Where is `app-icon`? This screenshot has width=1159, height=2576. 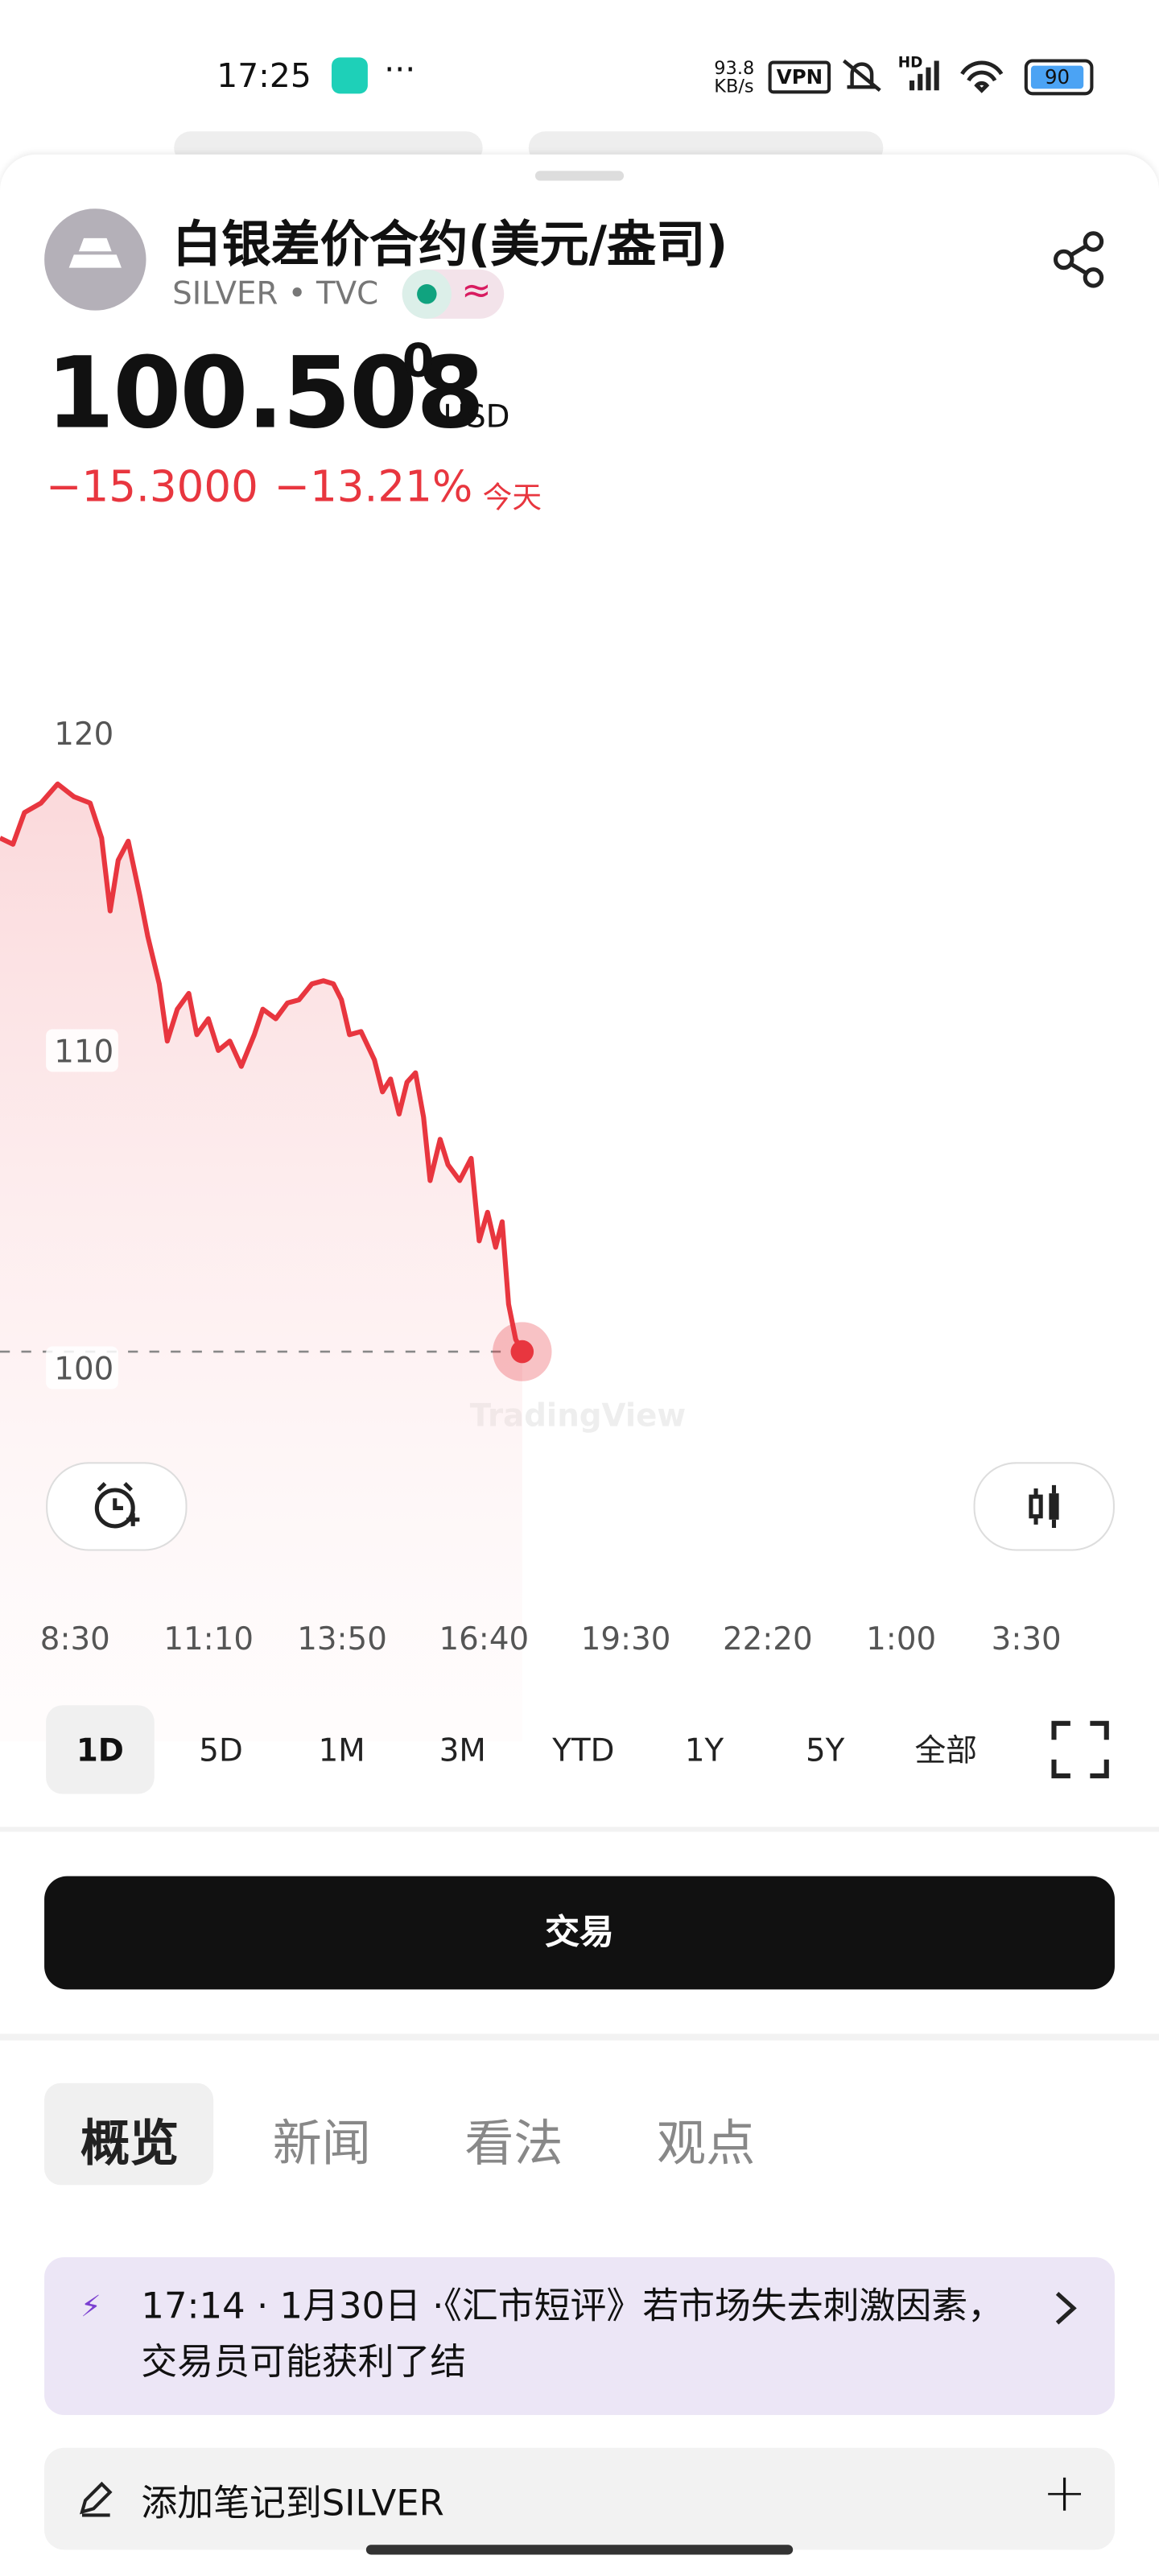 app-icon is located at coordinates (350, 75).